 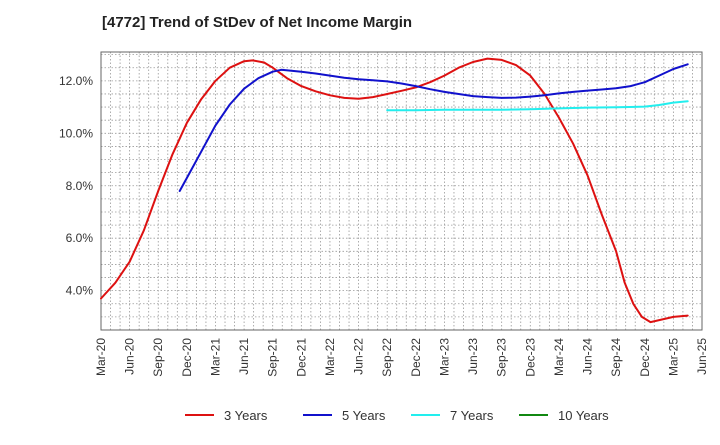 What do you see at coordinates (559, 357) in the screenshot?
I see `x-tick-label: Mar-24` at bounding box center [559, 357].